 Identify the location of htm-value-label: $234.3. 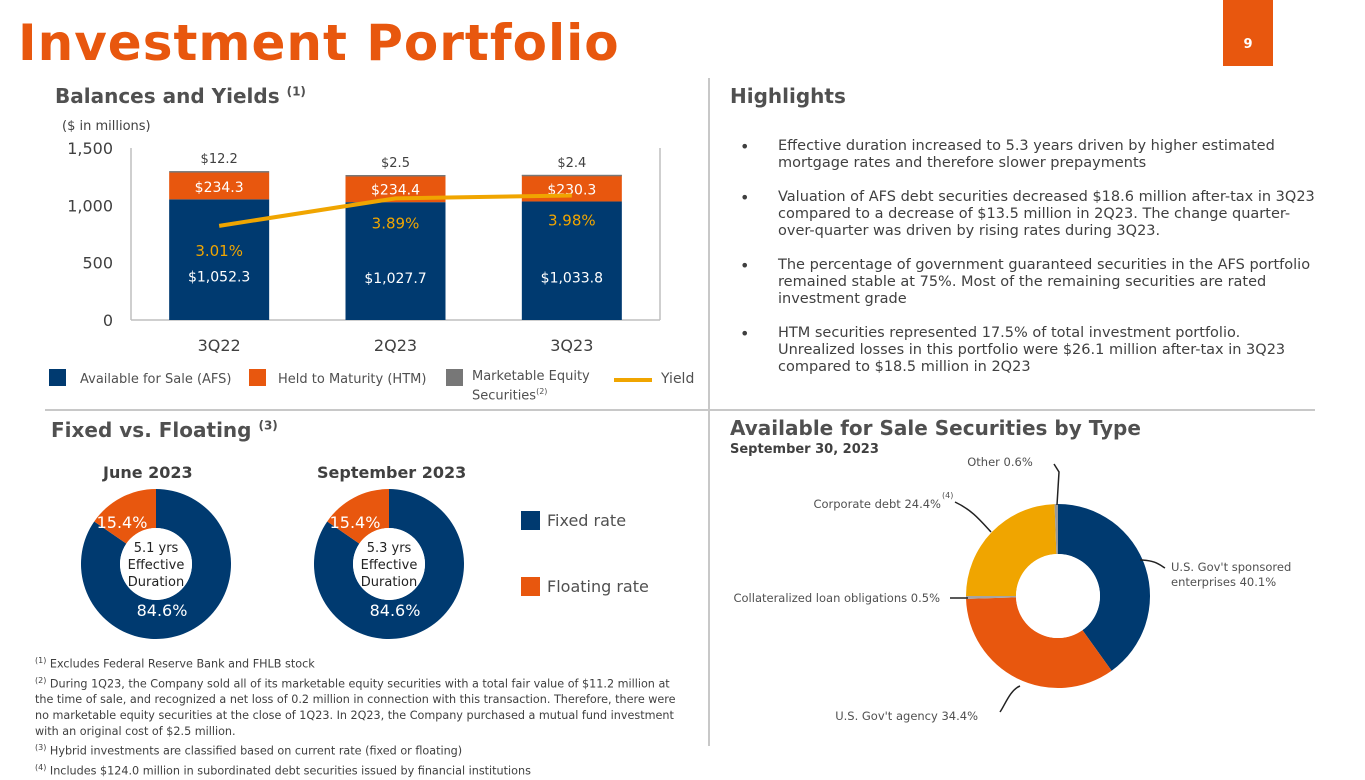
(219, 188).